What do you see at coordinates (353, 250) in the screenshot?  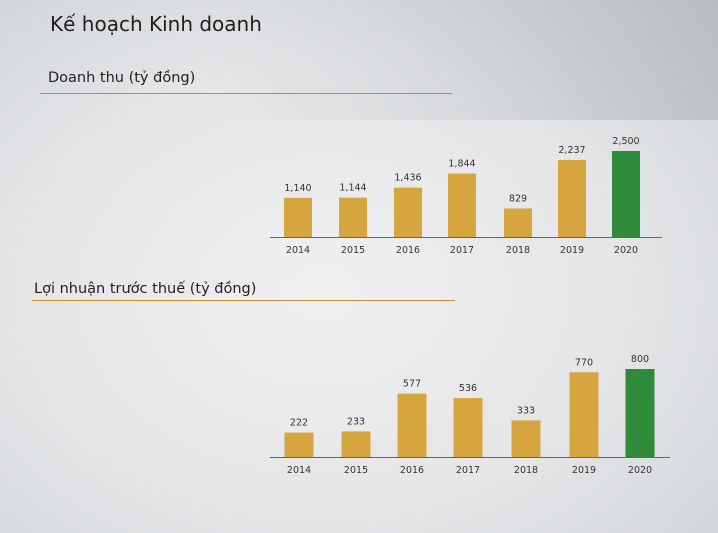 I see `revenue-x-tick-2015: 2015` at bounding box center [353, 250].